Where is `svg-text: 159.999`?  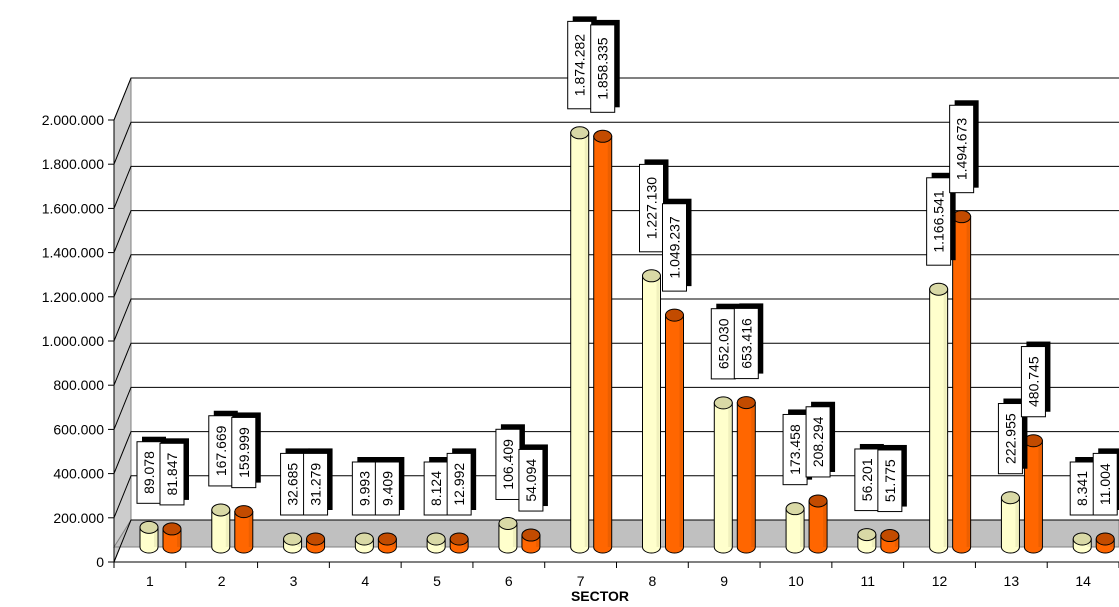
svg-text: 159.999 is located at coordinates (244, 452).